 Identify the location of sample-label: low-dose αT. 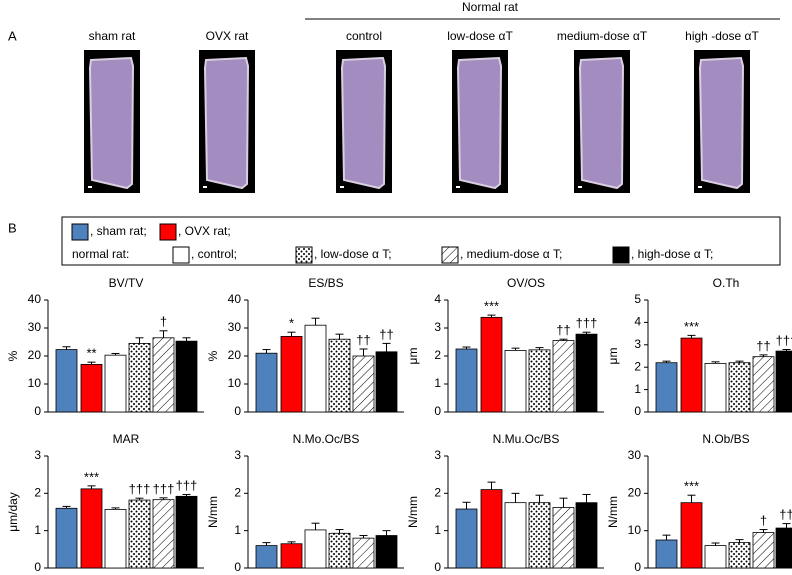
(480, 36).